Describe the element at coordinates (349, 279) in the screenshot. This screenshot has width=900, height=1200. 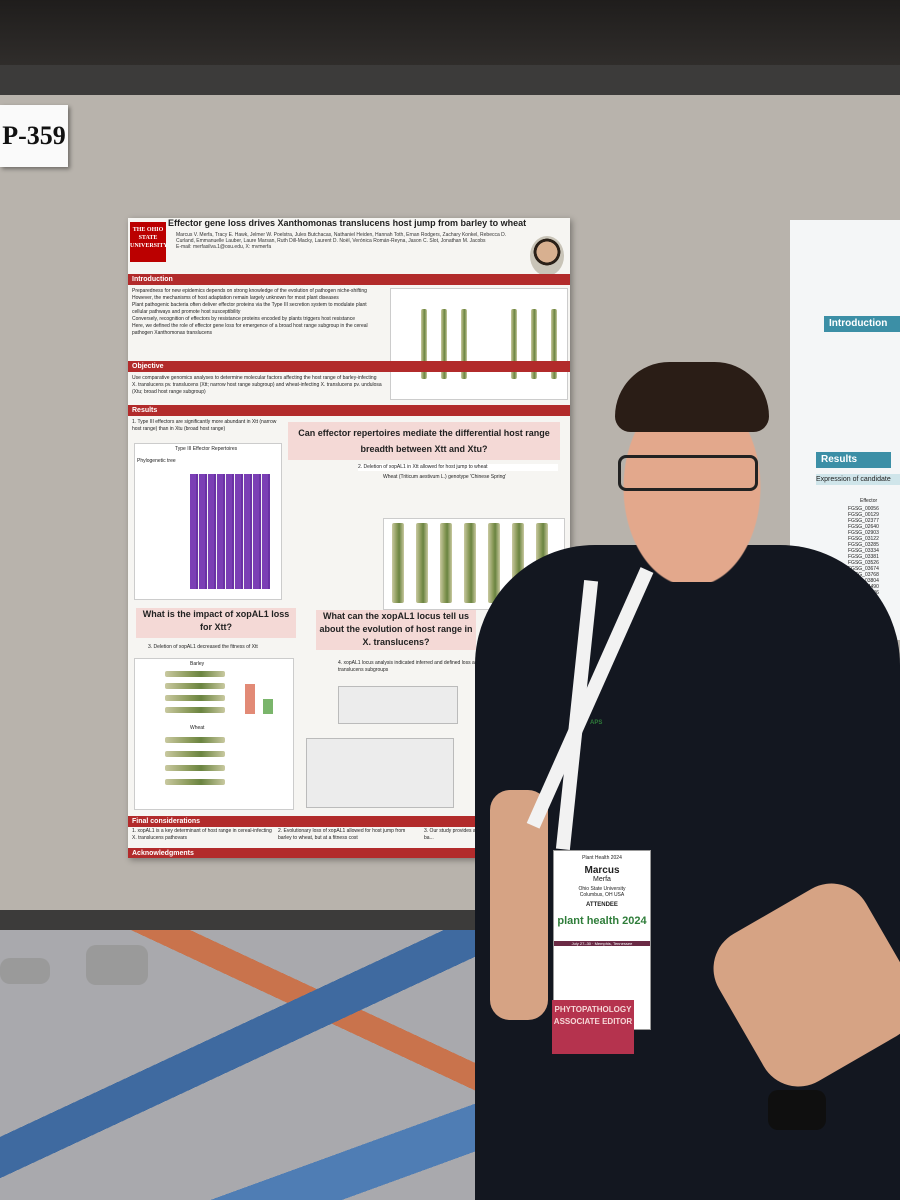
I see `section-introduction: Introduction` at that location.